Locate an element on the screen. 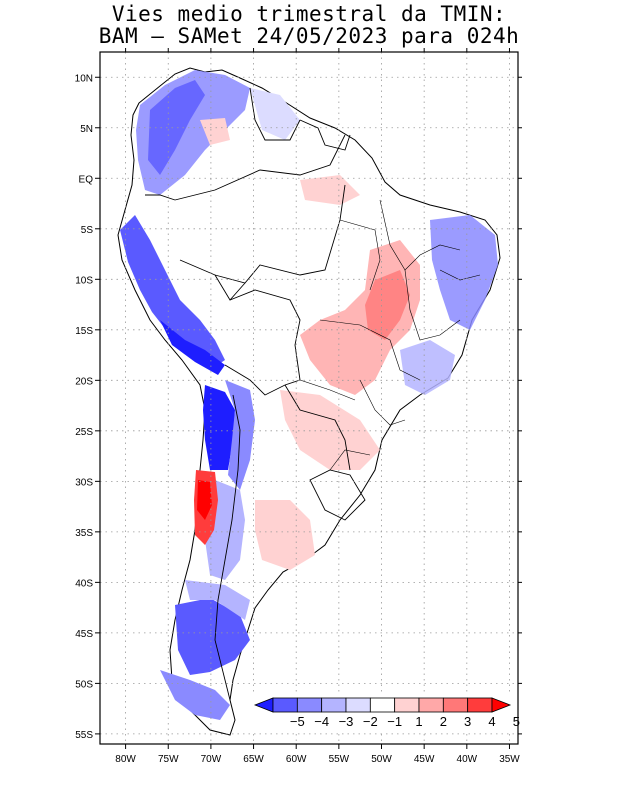  colorbar-label: 4 is located at coordinates (491, 721).